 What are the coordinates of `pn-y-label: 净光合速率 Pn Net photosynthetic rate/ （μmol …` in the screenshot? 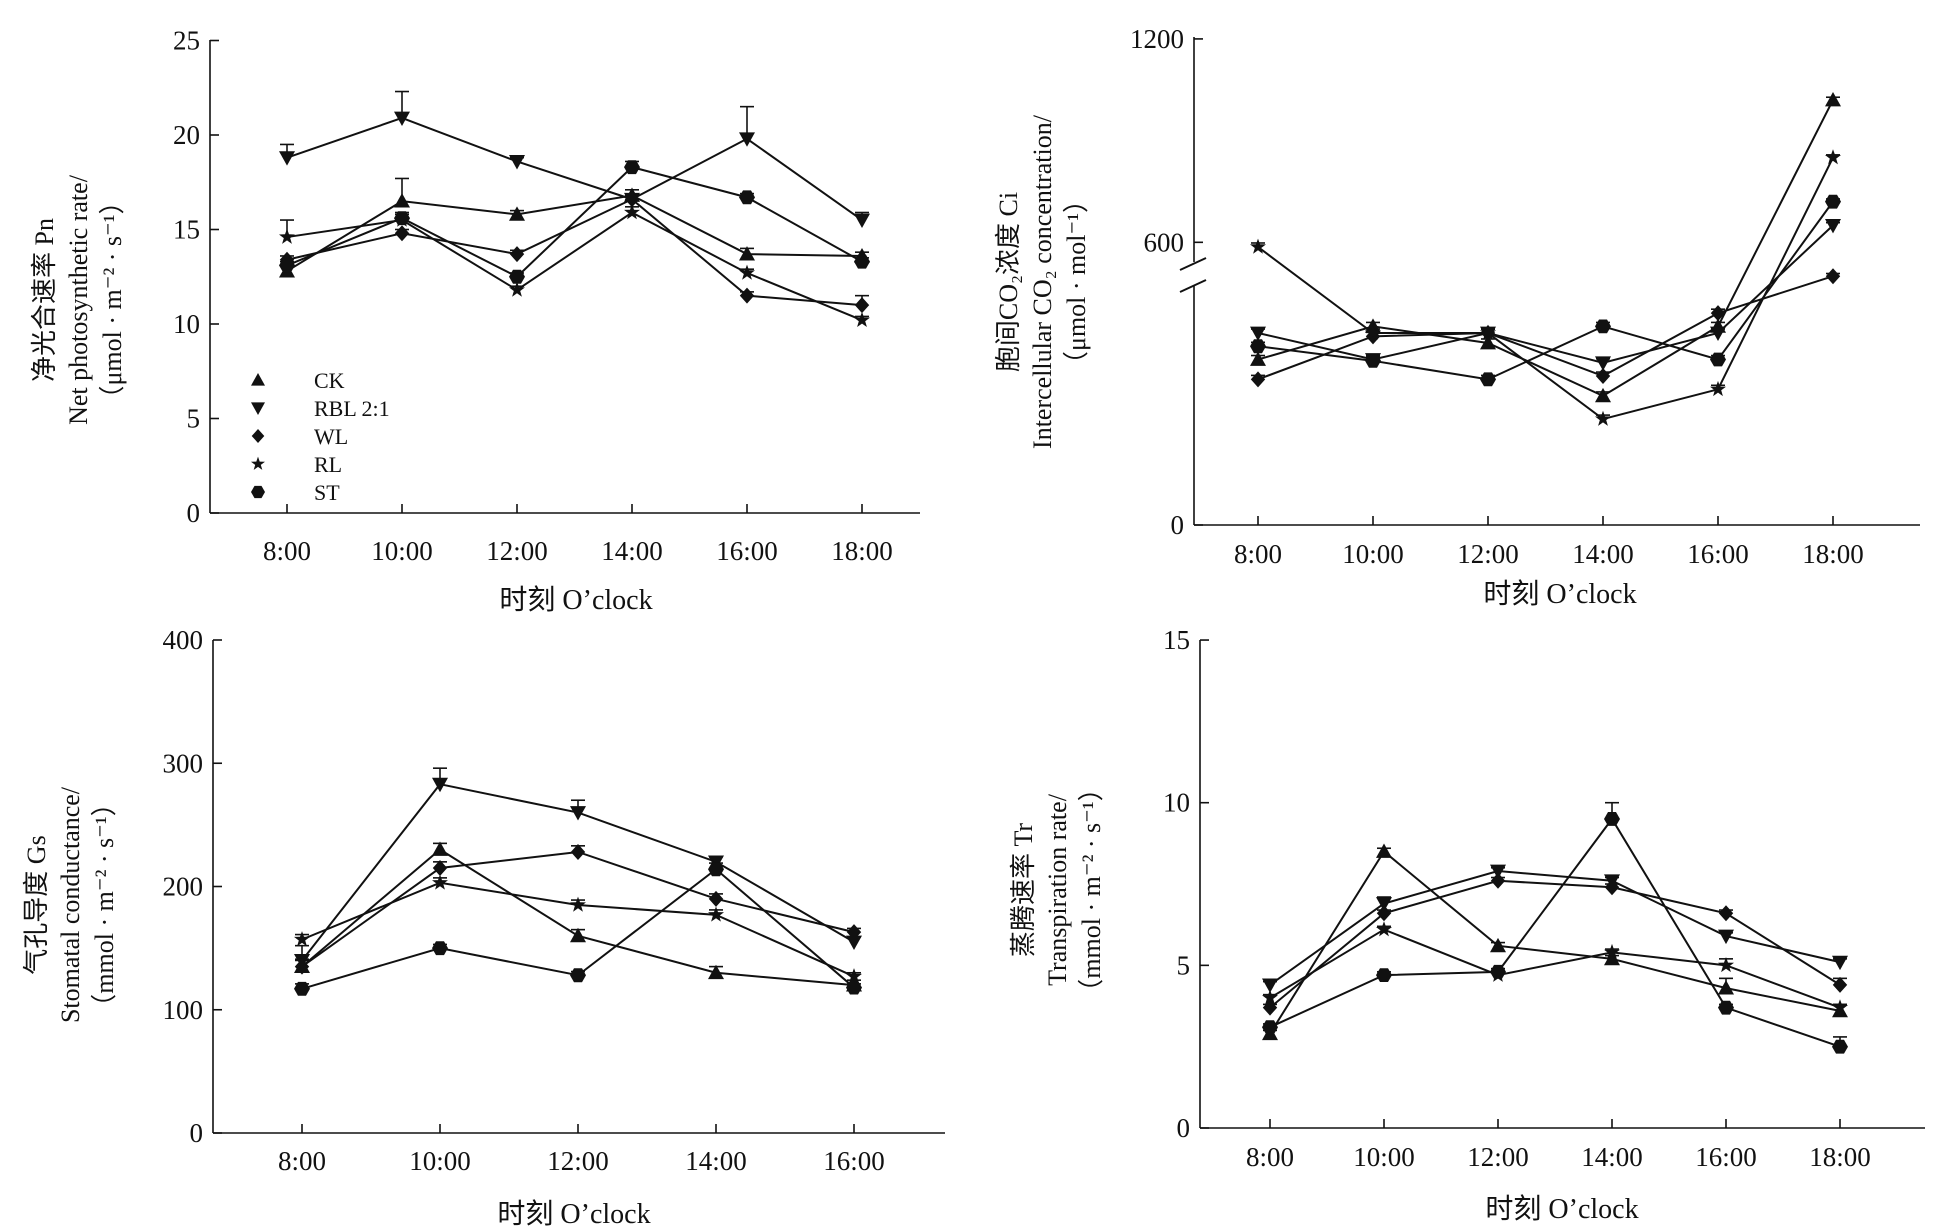 It's located at (78, 299).